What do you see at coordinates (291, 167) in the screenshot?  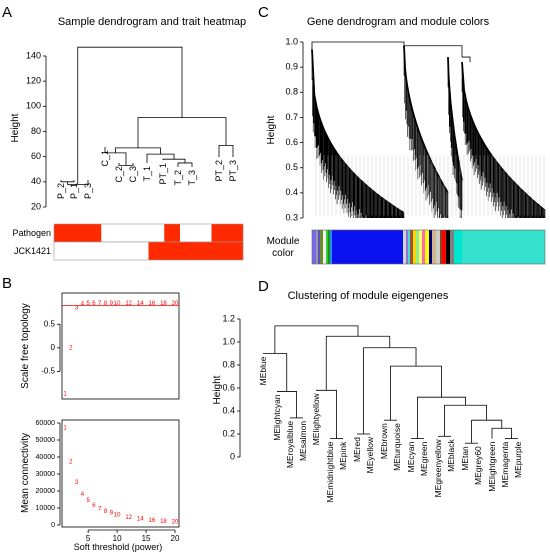 I see `panel-c-y-tick-label: 0.5` at bounding box center [291, 167].